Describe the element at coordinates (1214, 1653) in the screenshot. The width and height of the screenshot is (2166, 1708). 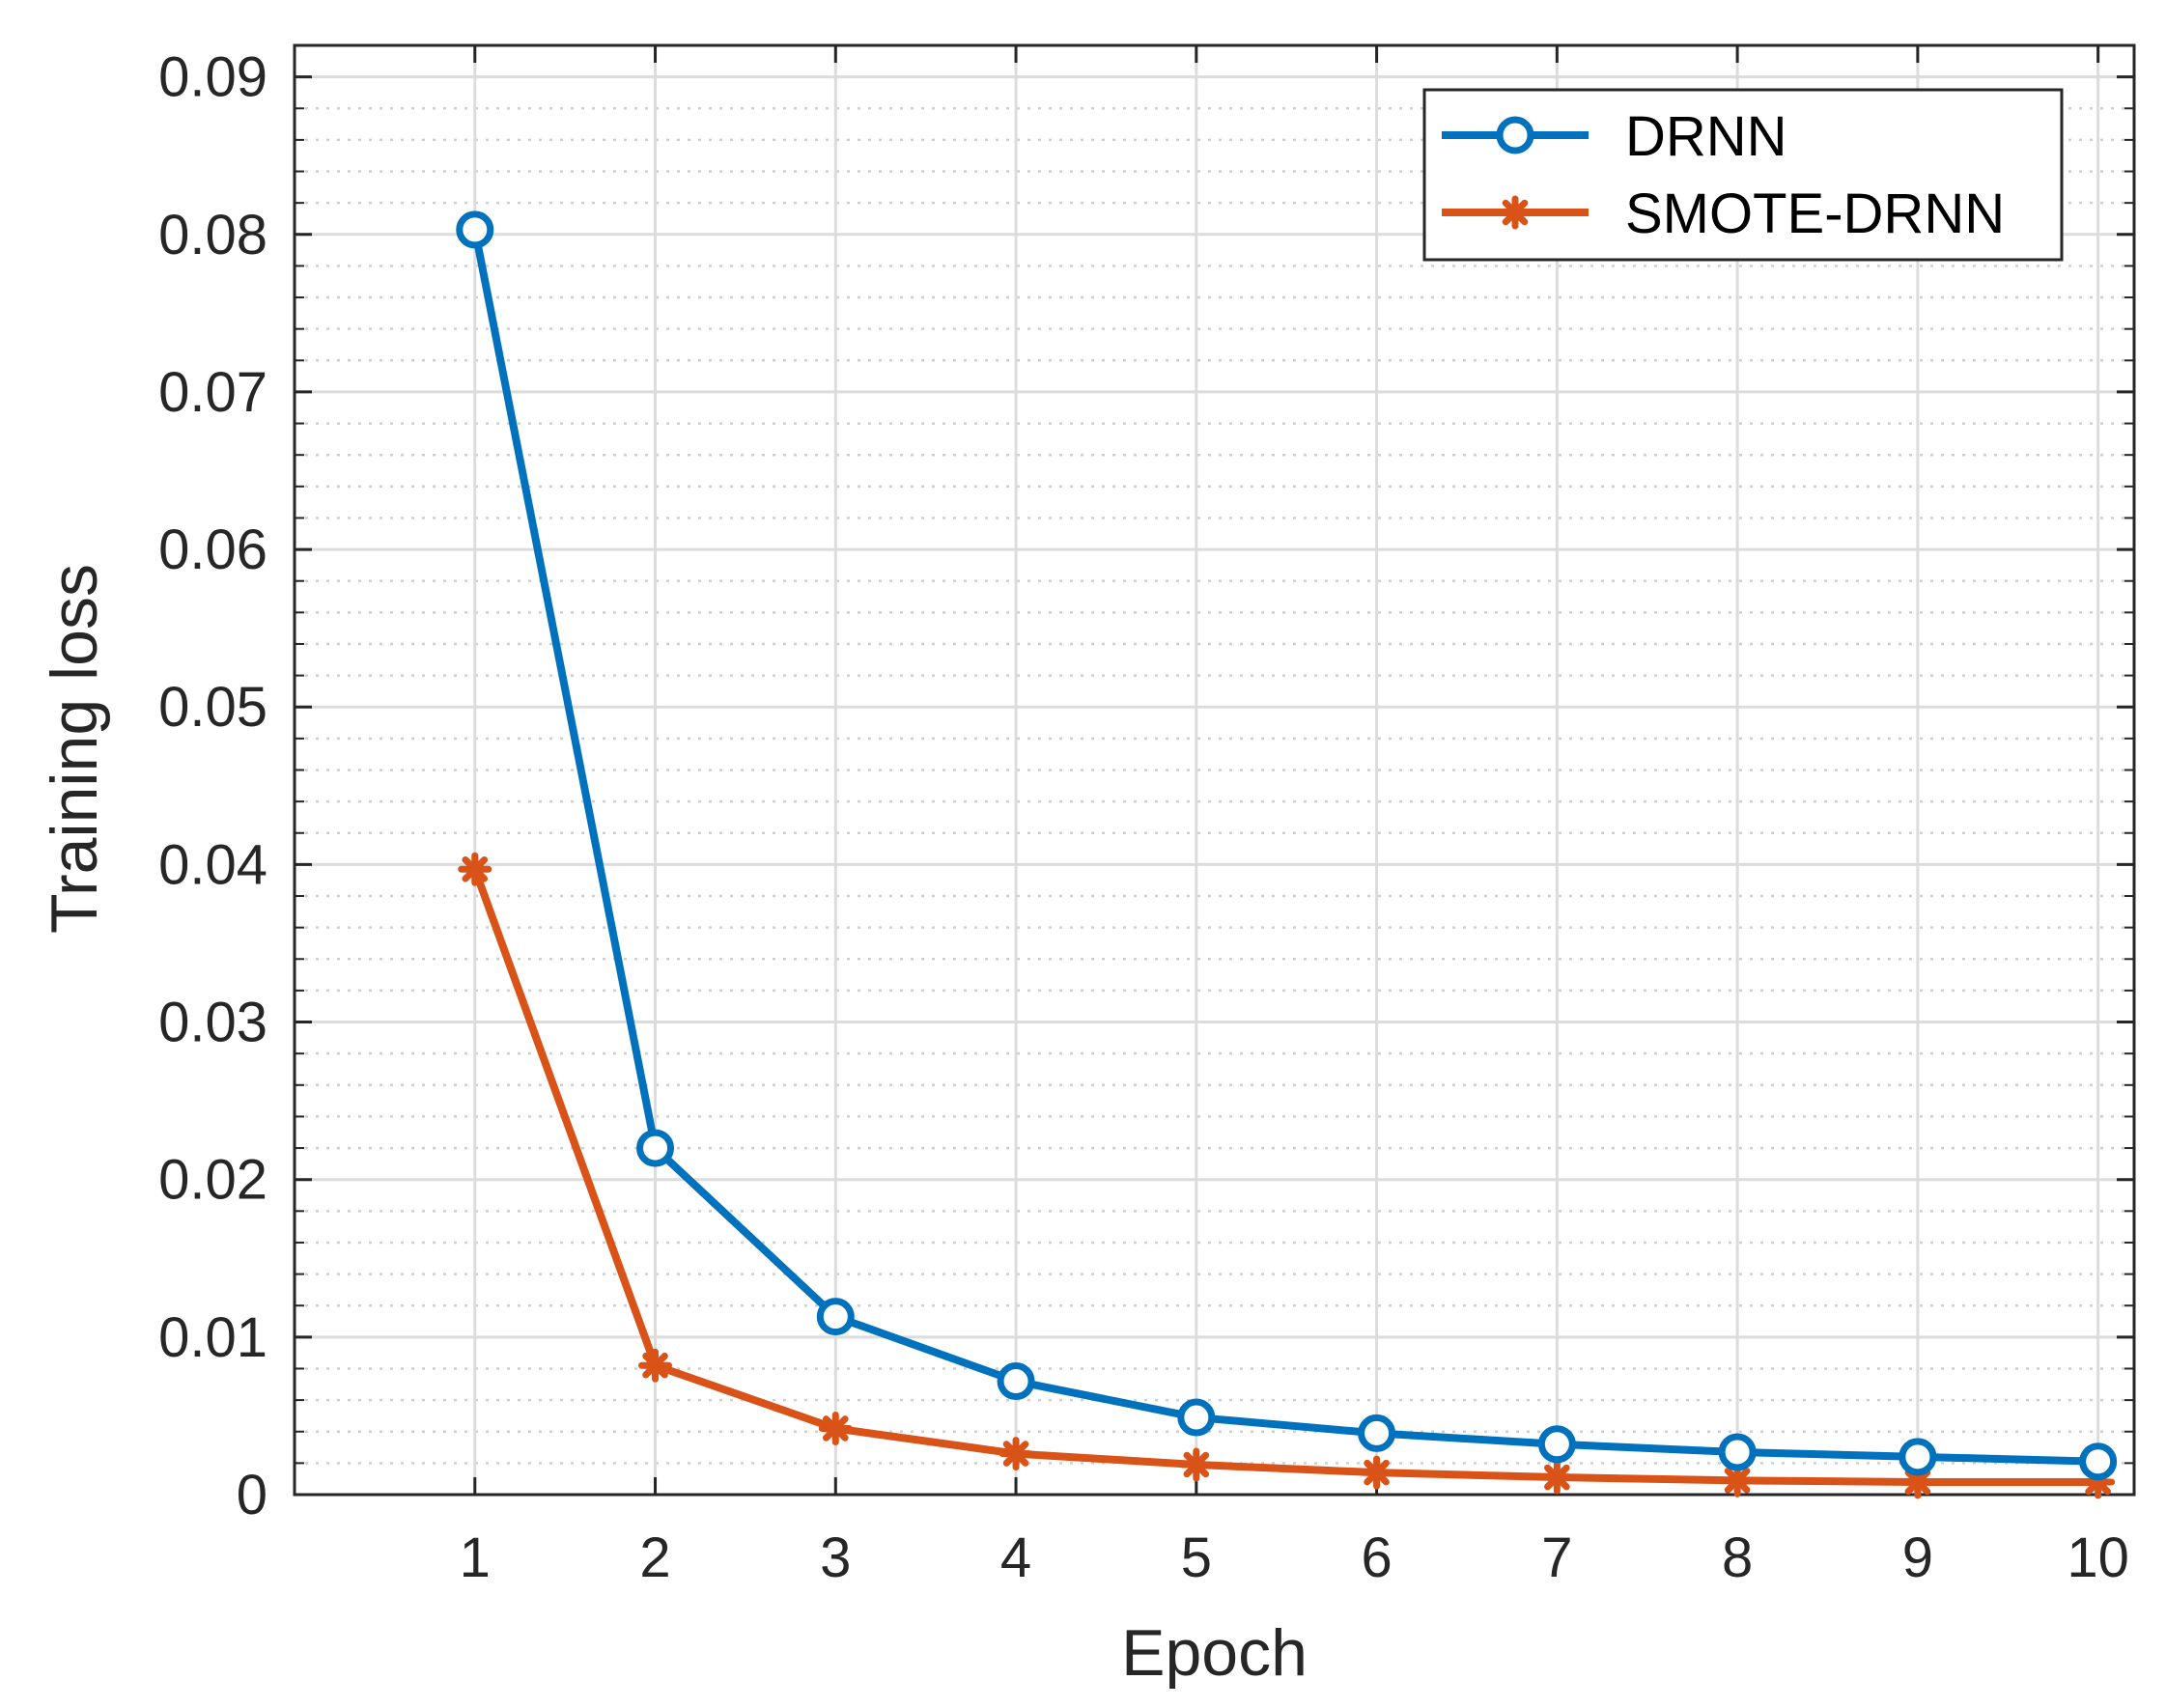
I see `x-axis-label: Epoch` at that location.